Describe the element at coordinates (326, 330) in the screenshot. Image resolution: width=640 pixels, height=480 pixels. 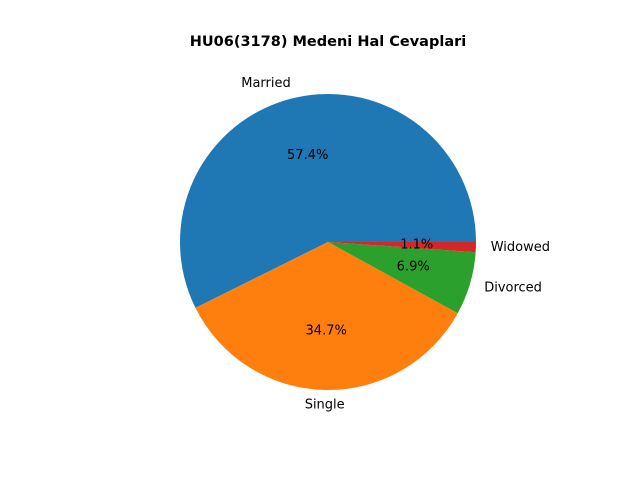
I see `slice-pct-single: 34.7%` at that location.